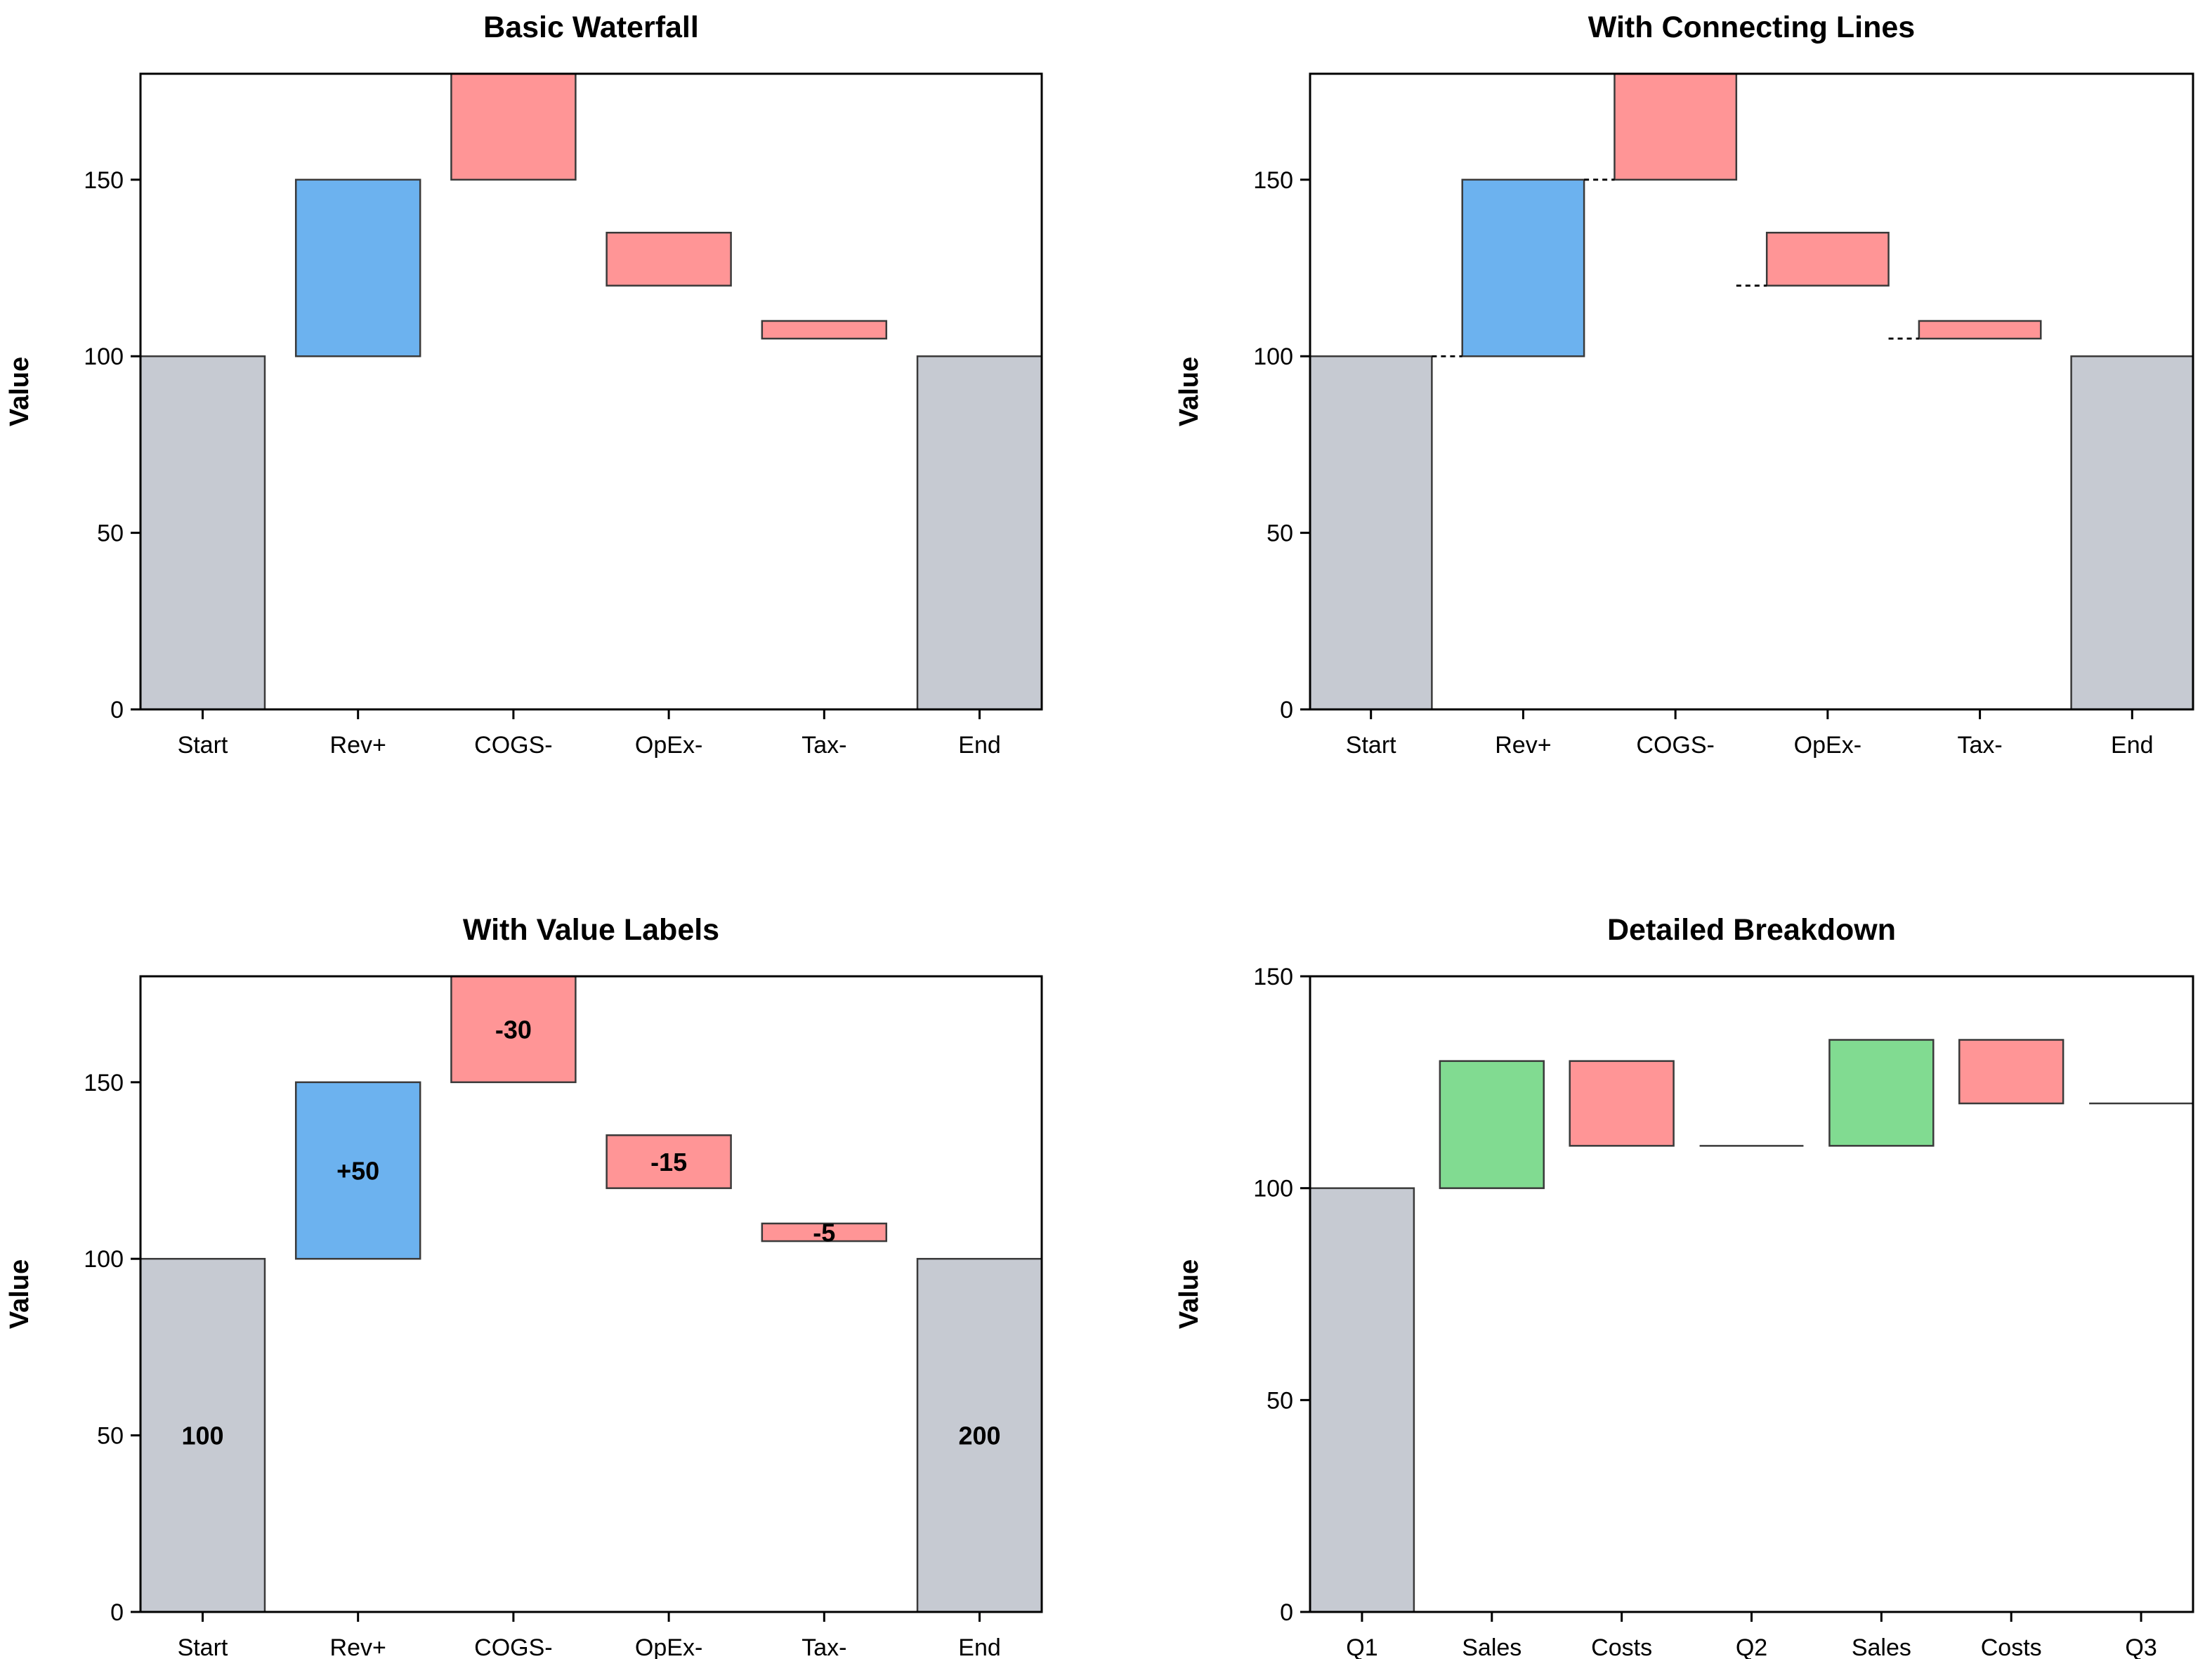  Describe the element at coordinates (1980, 330) in the screenshot. I see `bar-with-connecting-lines-tax--4` at that location.